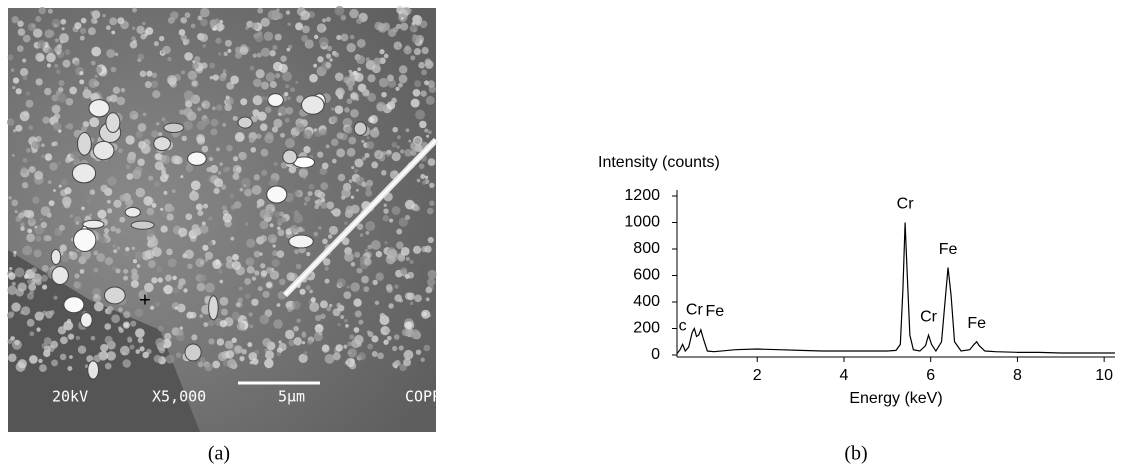 This screenshot has width=1125, height=473. What do you see at coordinates (85, 240) in the screenshot?
I see `sem-crystal` at bounding box center [85, 240].